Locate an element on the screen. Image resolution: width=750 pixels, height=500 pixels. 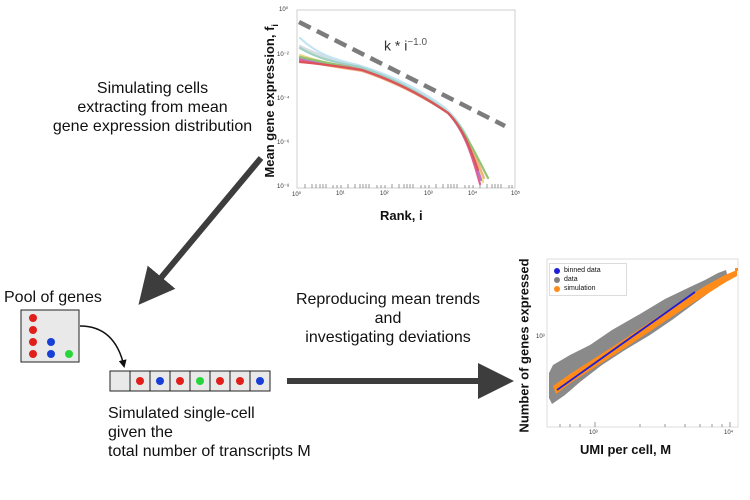
simulated-caption-line-3: total number of transcripts M is located at coordinates (209, 451).